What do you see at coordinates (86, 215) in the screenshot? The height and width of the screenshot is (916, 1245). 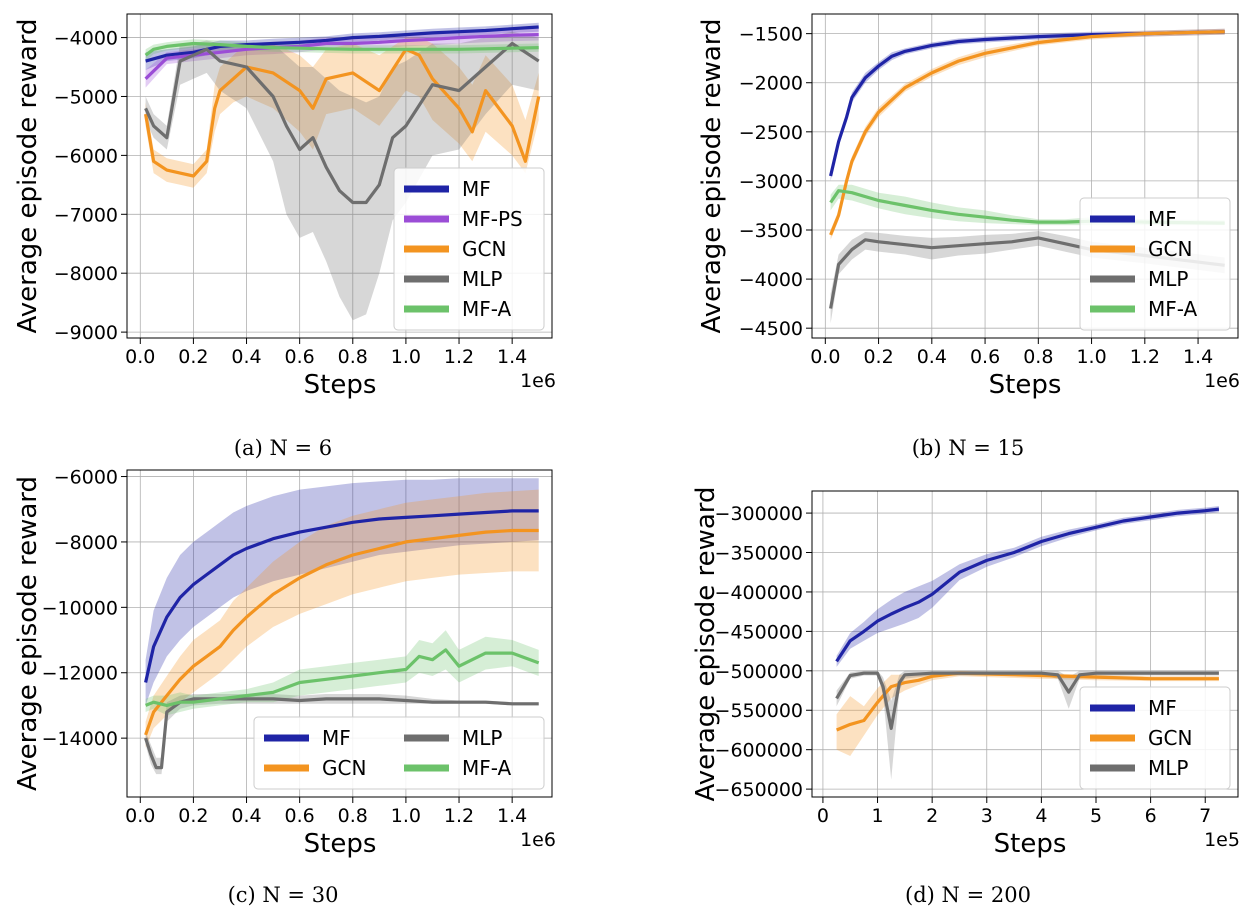 I see `y-tick-label: −7000` at bounding box center [86, 215].